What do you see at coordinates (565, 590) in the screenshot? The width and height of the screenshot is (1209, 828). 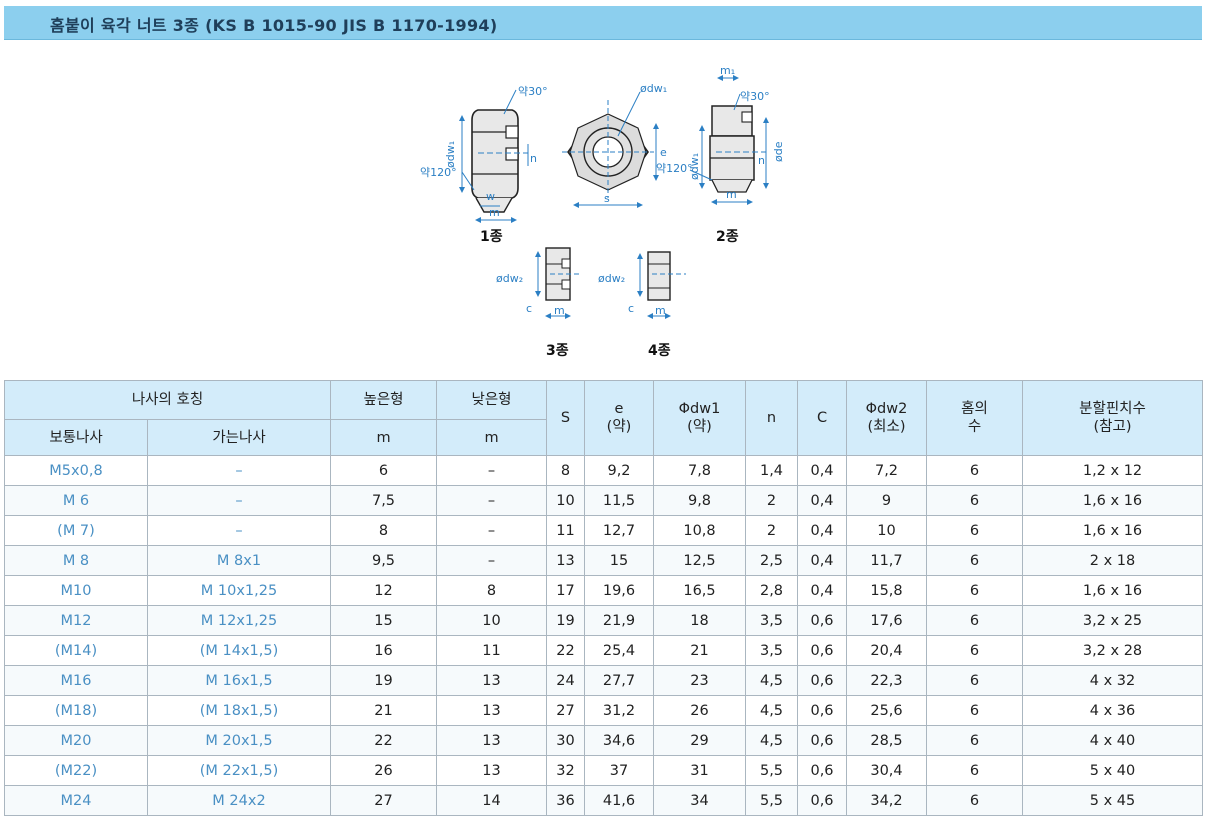 I see `cell-s: 17` at bounding box center [565, 590].